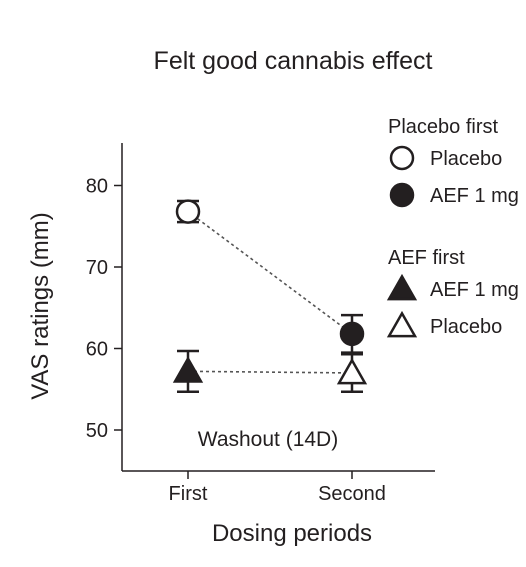 The image size is (526, 567). Describe the element at coordinates (277, 488) in the screenshot. I see `x-ticks: First Second` at that location.